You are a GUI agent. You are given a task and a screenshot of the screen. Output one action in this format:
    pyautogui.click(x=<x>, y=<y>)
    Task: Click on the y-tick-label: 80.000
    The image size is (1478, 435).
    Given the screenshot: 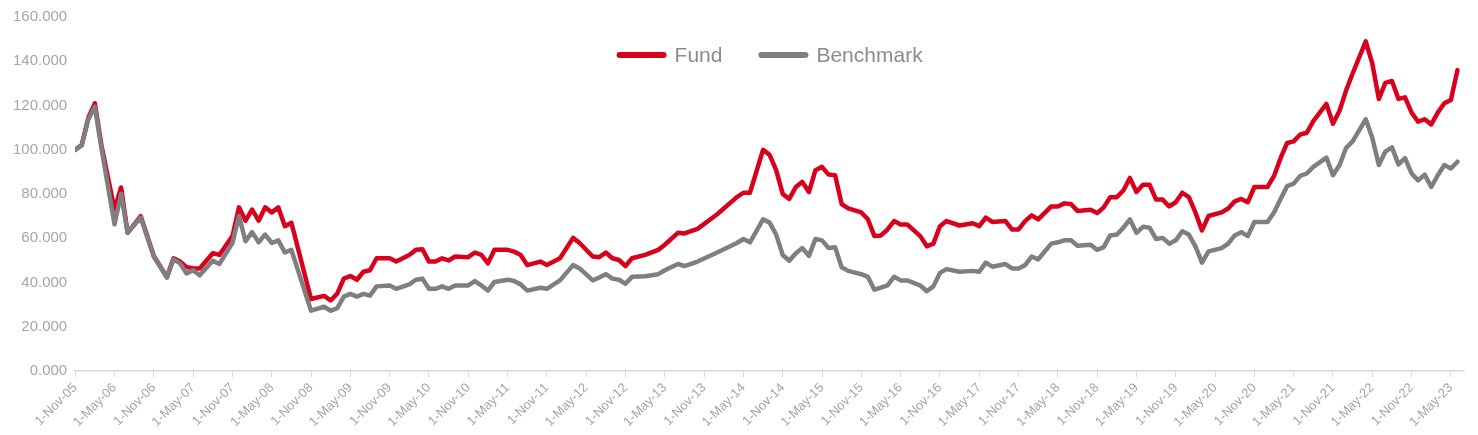 What is the action you would take?
    pyautogui.click(x=44, y=193)
    